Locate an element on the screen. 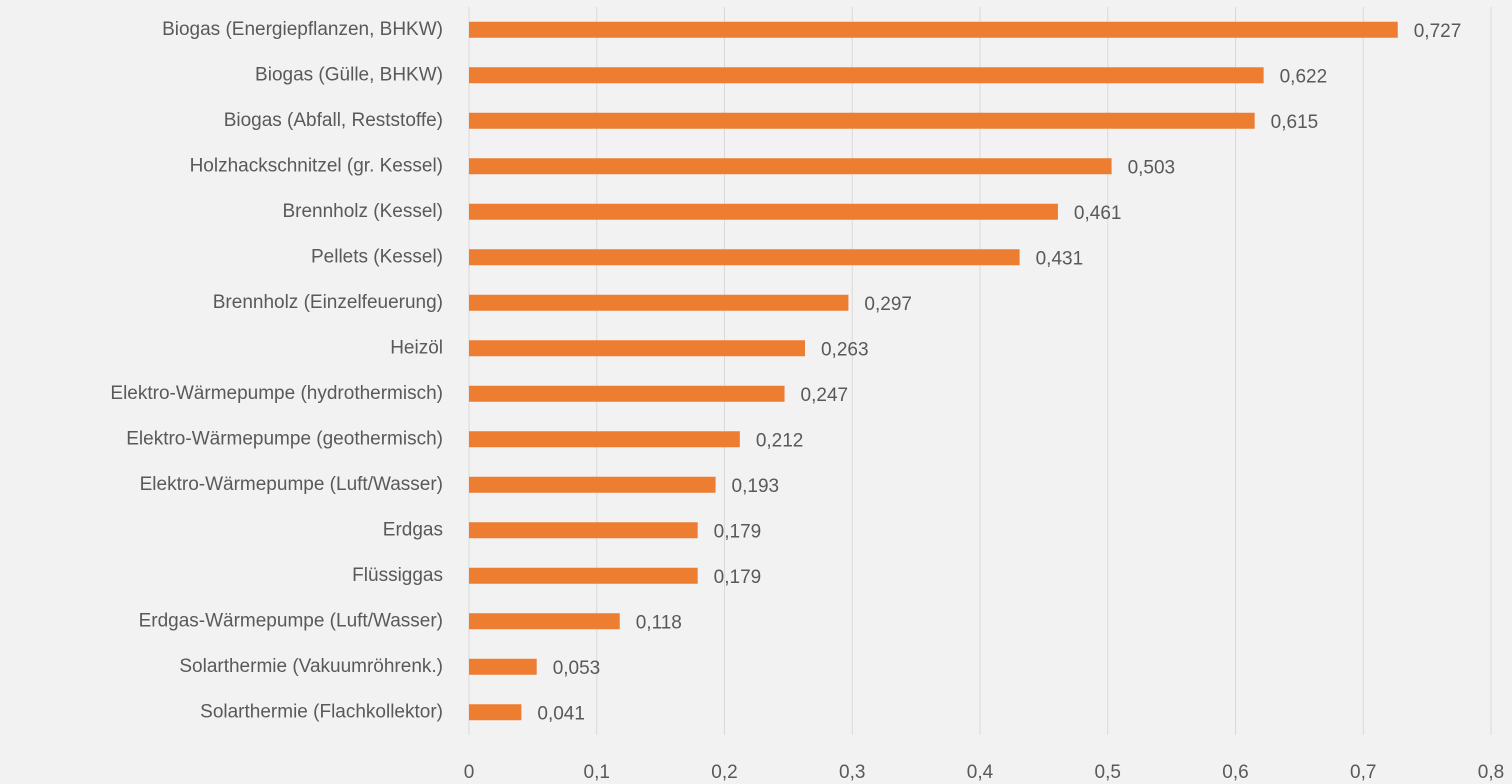 Image resolution: width=1512 pixels, height=784 pixels. category-label: Biogas (Energiepflanzen, BHKW) is located at coordinates (302, 29).